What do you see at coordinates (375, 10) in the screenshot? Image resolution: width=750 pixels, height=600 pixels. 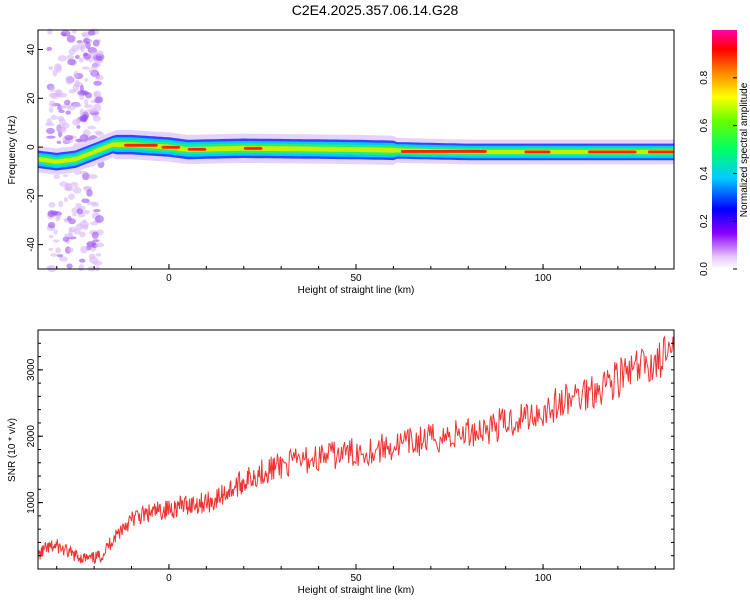 I see `chart-title: C2E4.2025.357.06.14.G28` at bounding box center [375, 10].